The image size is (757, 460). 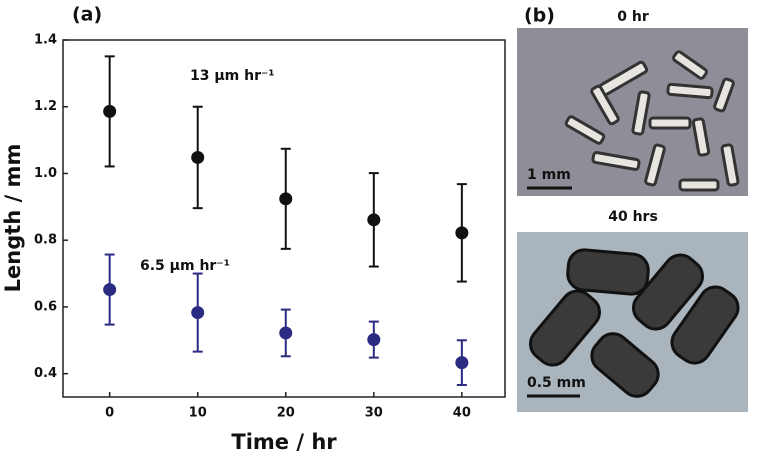 What do you see at coordinates (556, 383) in the screenshot?
I see `scale-bar-label: 0.5 mm` at bounding box center [556, 383].